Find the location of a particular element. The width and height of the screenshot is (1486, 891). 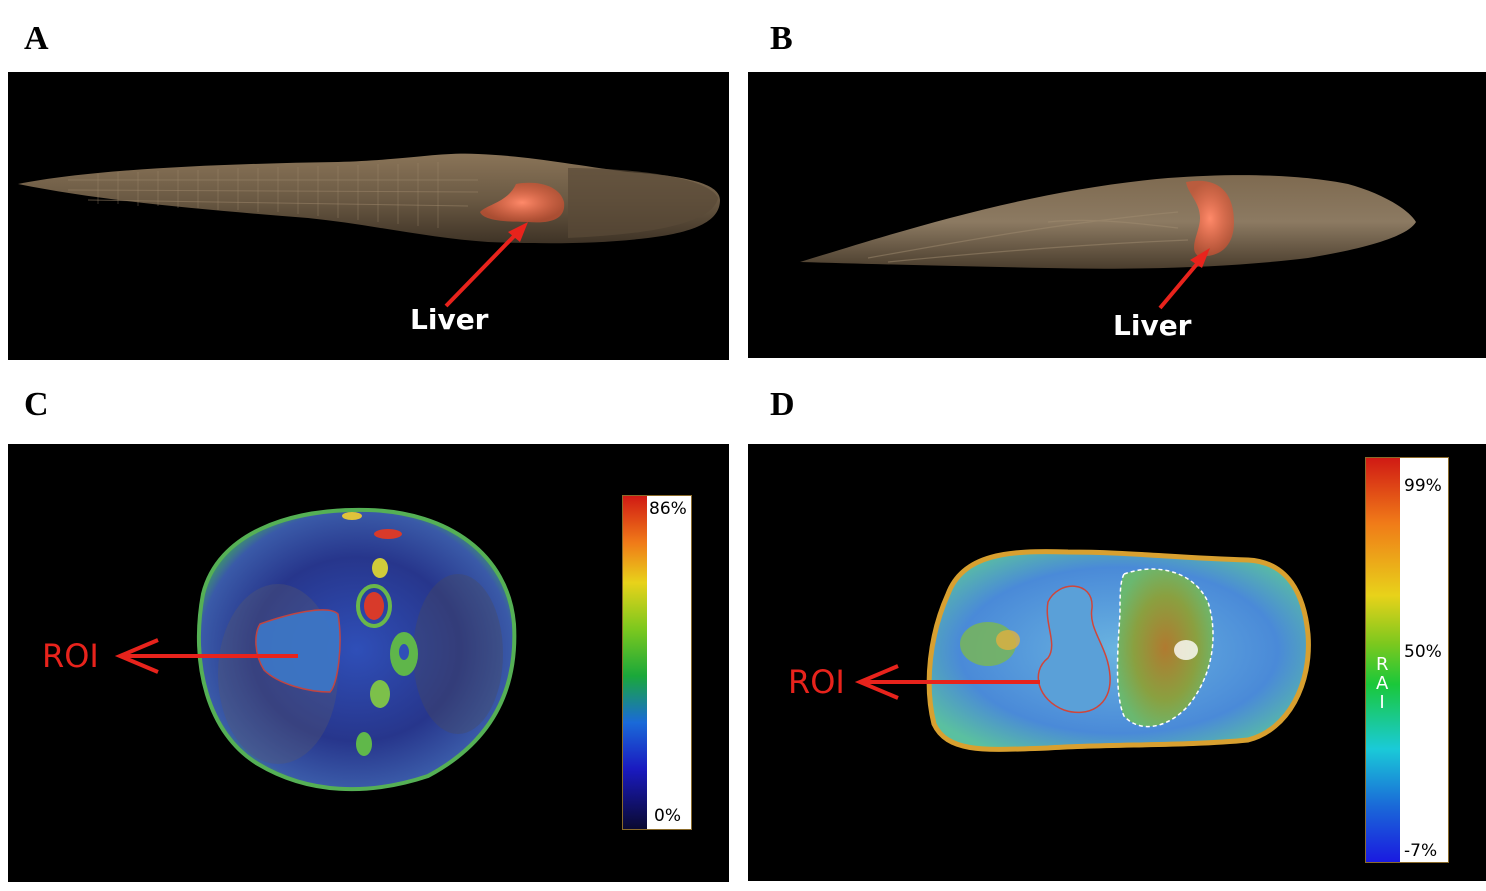

panel-letter-c: C is located at coordinates (36, 404).